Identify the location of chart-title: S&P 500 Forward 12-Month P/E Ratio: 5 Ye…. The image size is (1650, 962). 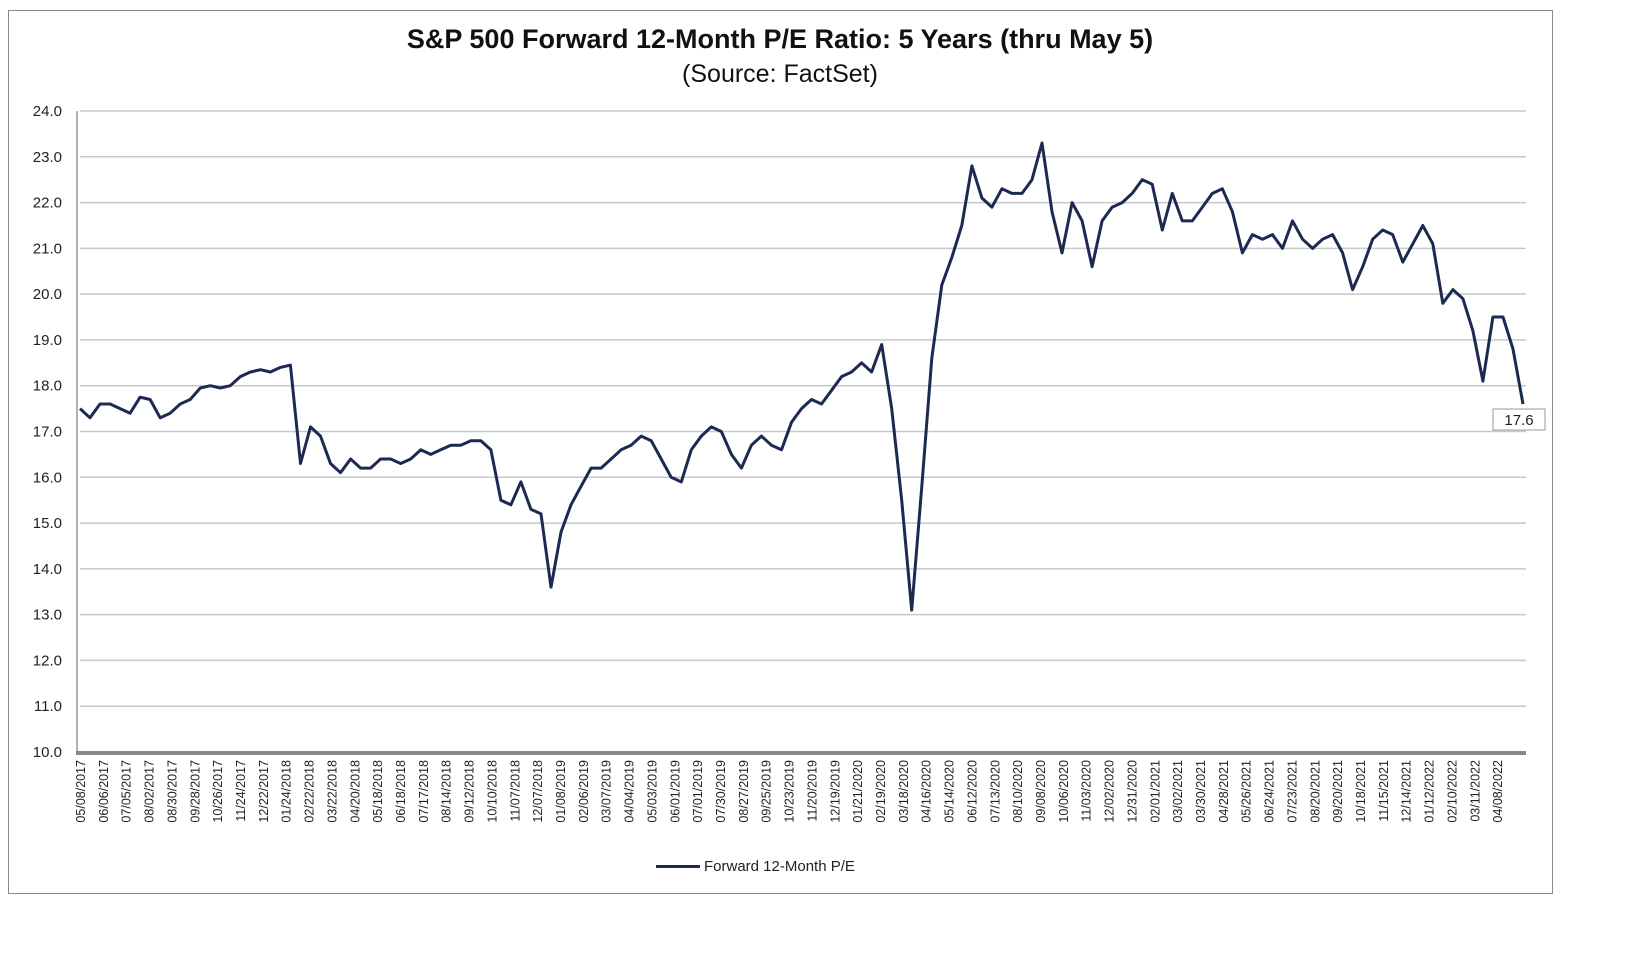
(780, 39).